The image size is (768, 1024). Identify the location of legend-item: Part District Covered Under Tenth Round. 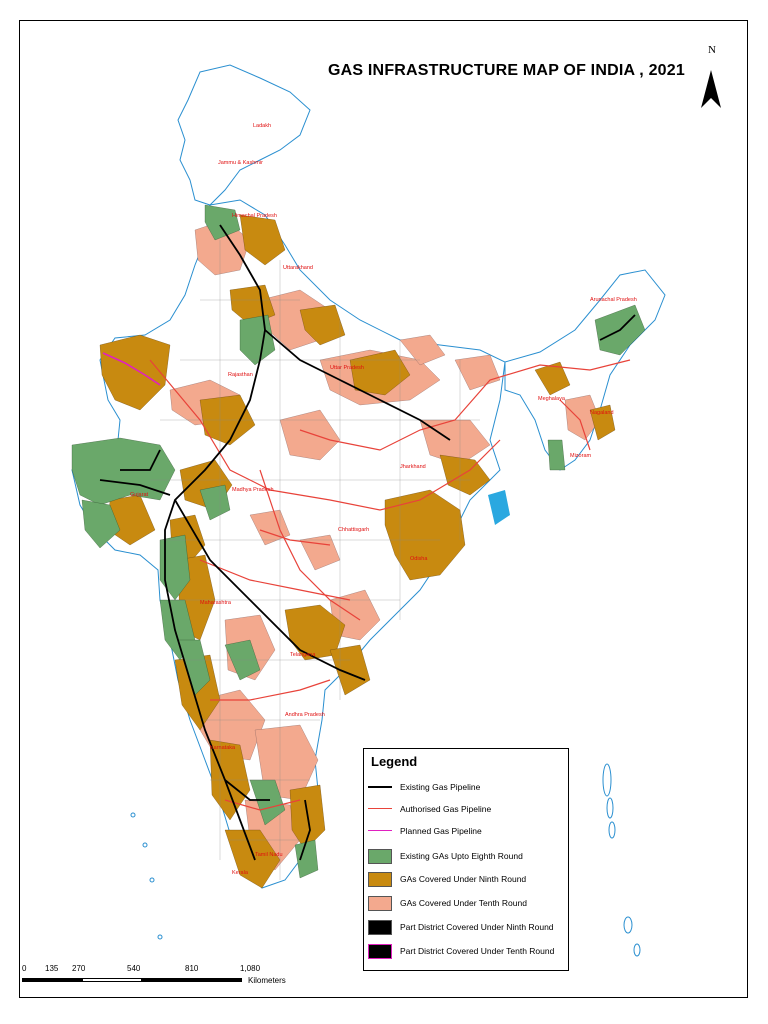
(468, 951).